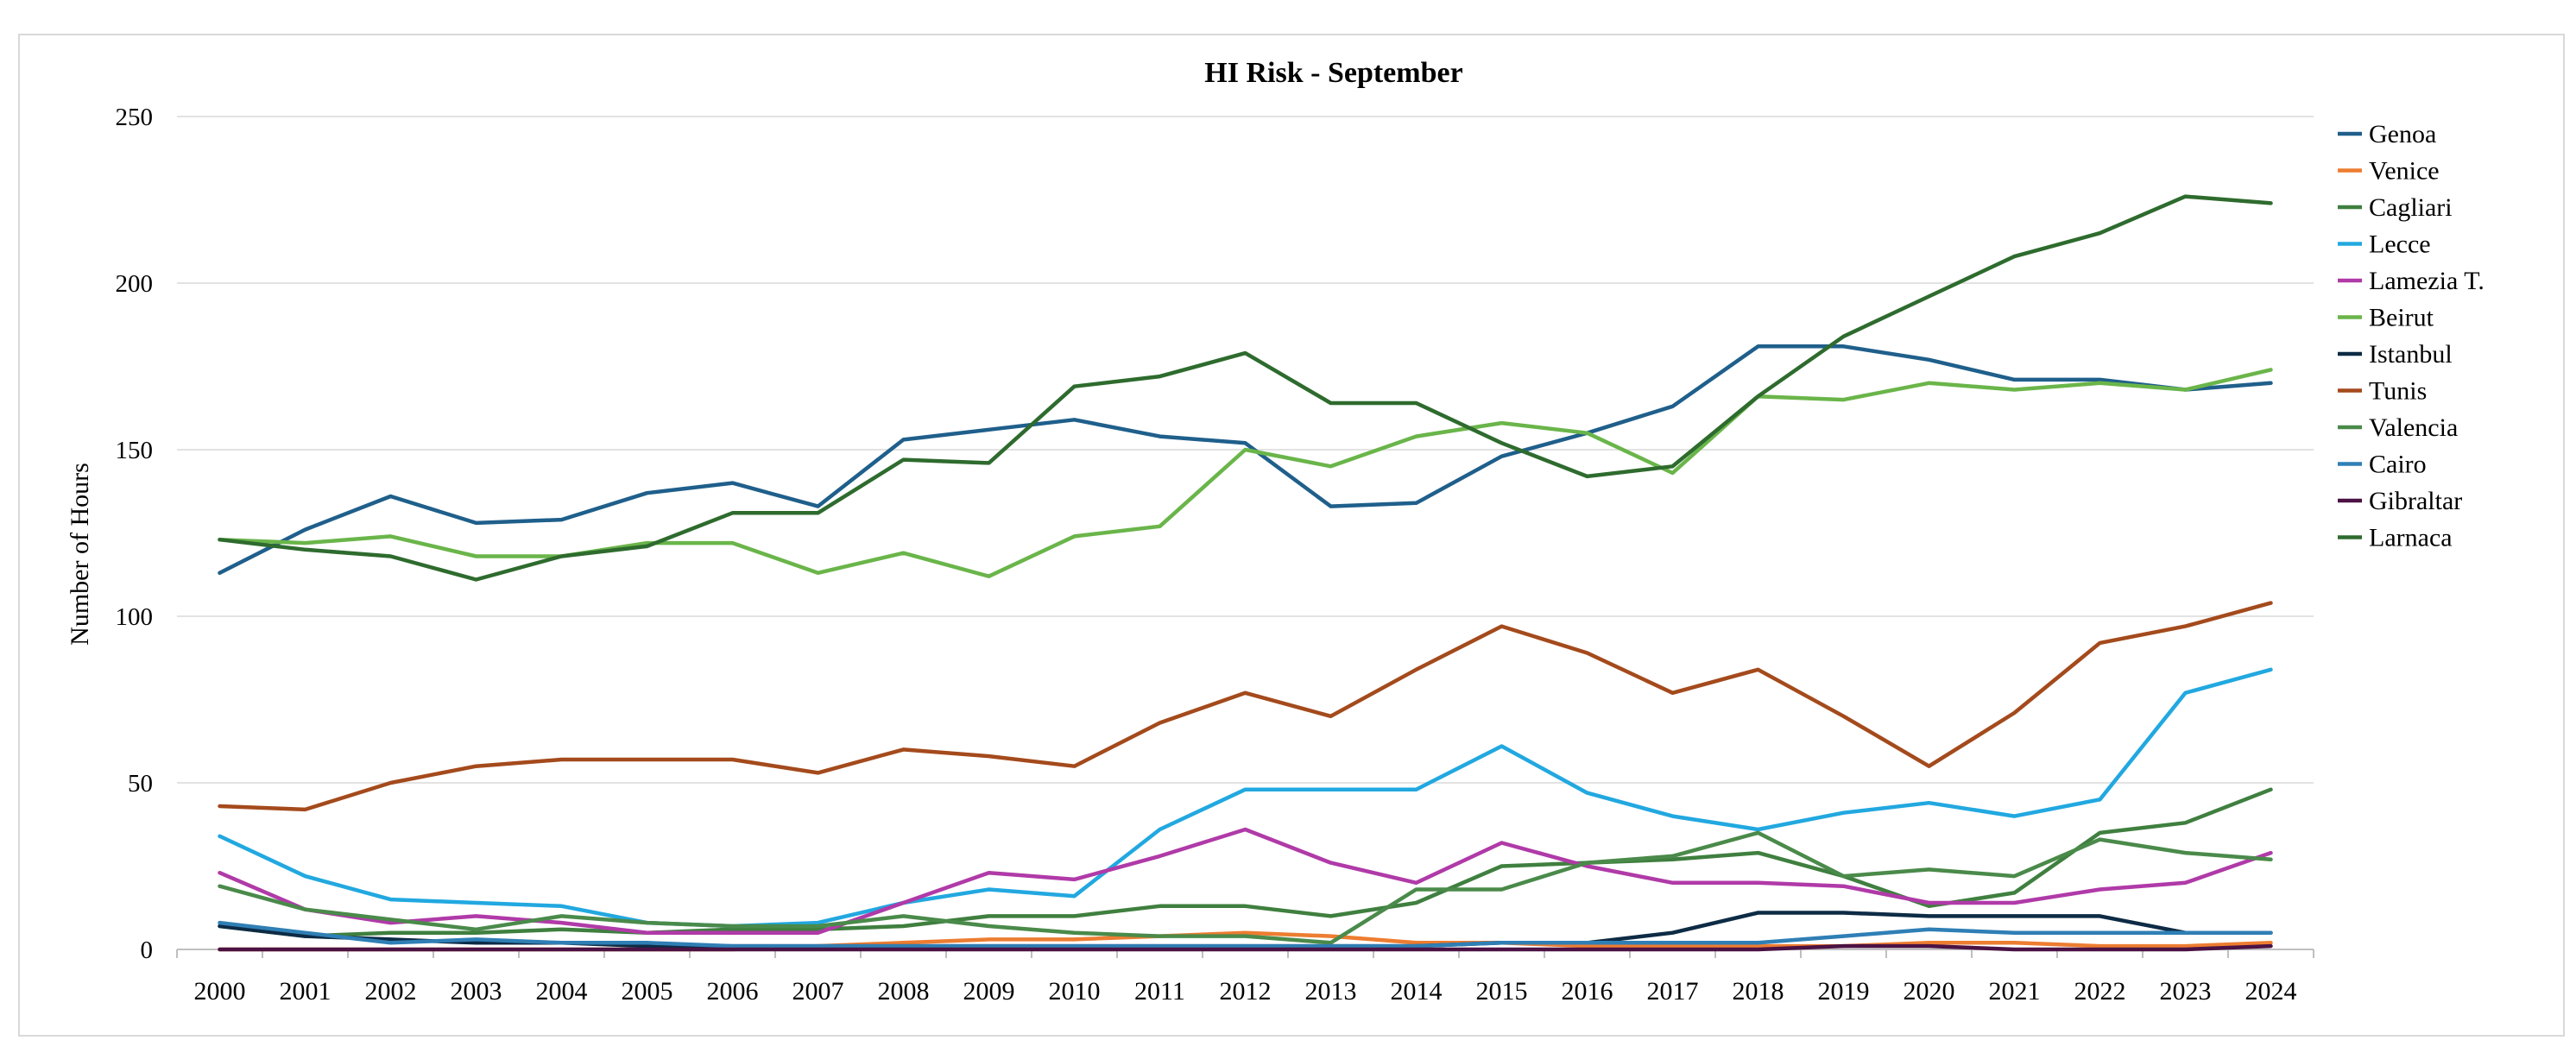 The image size is (2576, 1053). Describe the element at coordinates (1673, 992) in the screenshot. I see `x-tick-label: 2017` at that location.